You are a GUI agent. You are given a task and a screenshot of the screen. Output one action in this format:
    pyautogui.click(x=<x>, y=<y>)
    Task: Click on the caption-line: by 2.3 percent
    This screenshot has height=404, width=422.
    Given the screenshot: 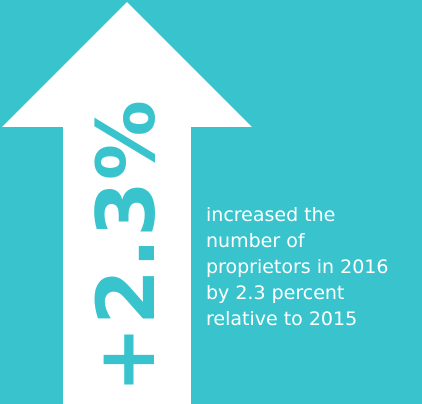 What is the action you would take?
    pyautogui.click(x=275, y=293)
    